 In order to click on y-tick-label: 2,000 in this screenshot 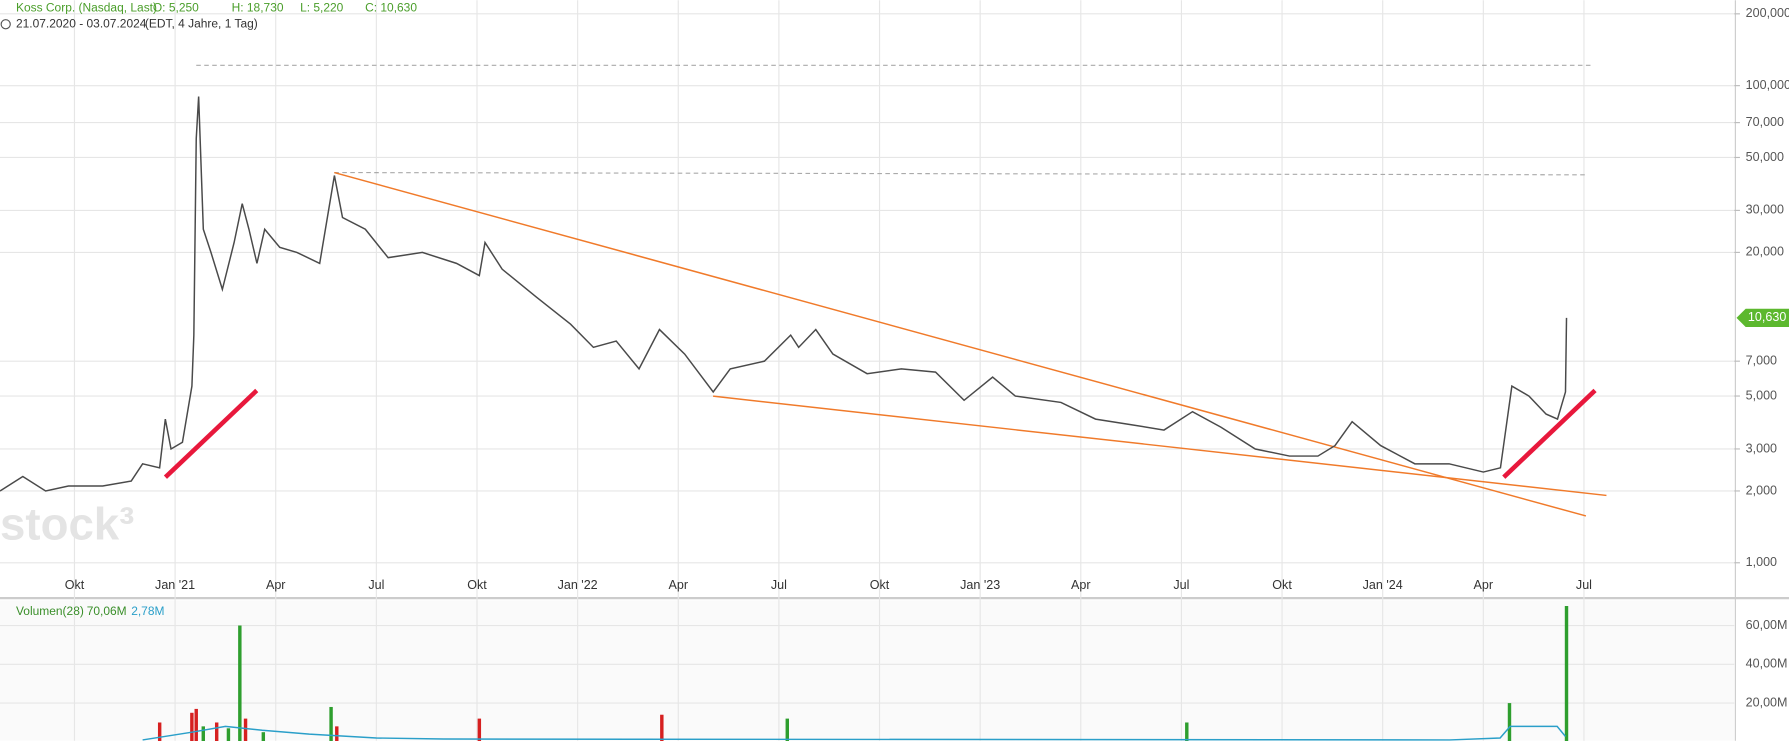, I will do `click(1761, 490)`.